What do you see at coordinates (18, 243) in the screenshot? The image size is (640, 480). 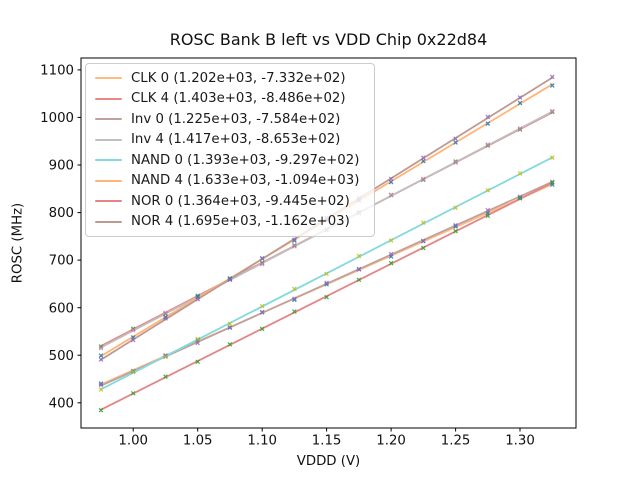 I see `y-axis-label: ROSC (MHz)` at bounding box center [18, 243].